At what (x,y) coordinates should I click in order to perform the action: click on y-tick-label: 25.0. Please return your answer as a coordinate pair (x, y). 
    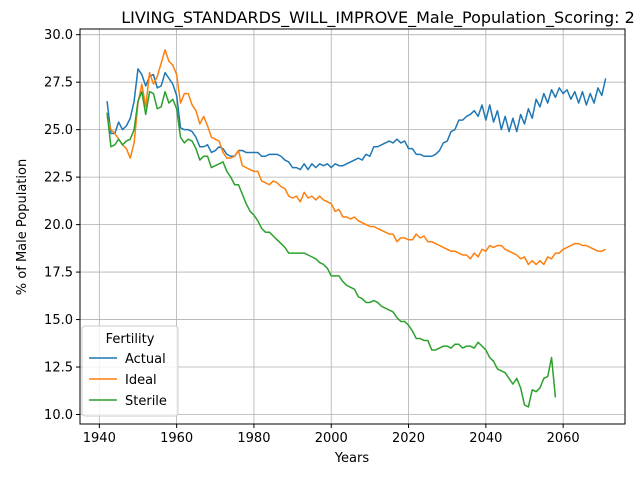
    Looking at the image, I should click on (58, 130).